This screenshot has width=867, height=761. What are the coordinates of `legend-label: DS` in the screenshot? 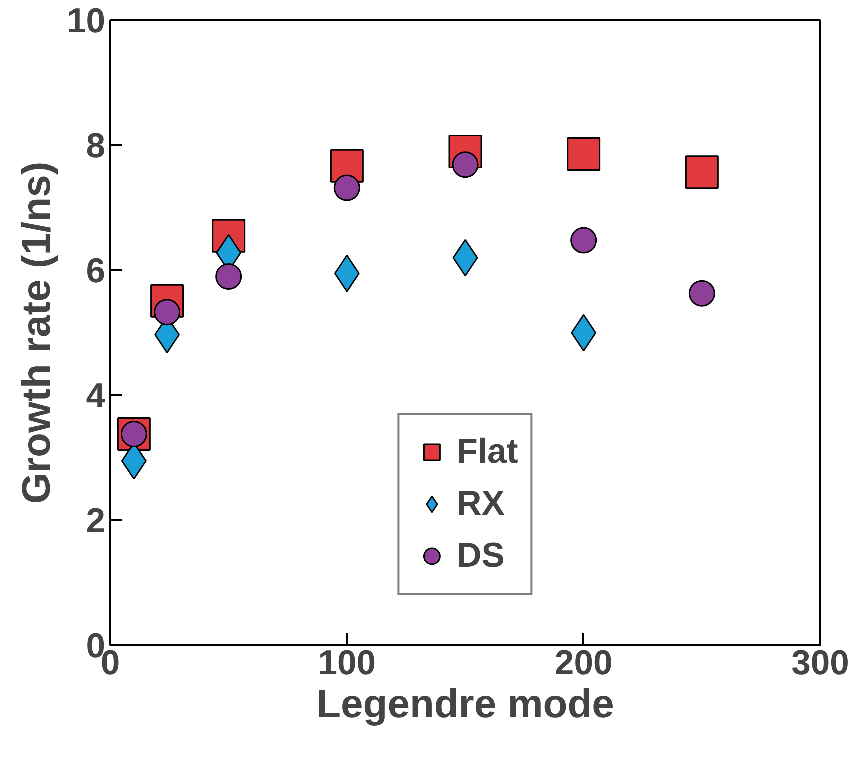 It's located at (480, 556).